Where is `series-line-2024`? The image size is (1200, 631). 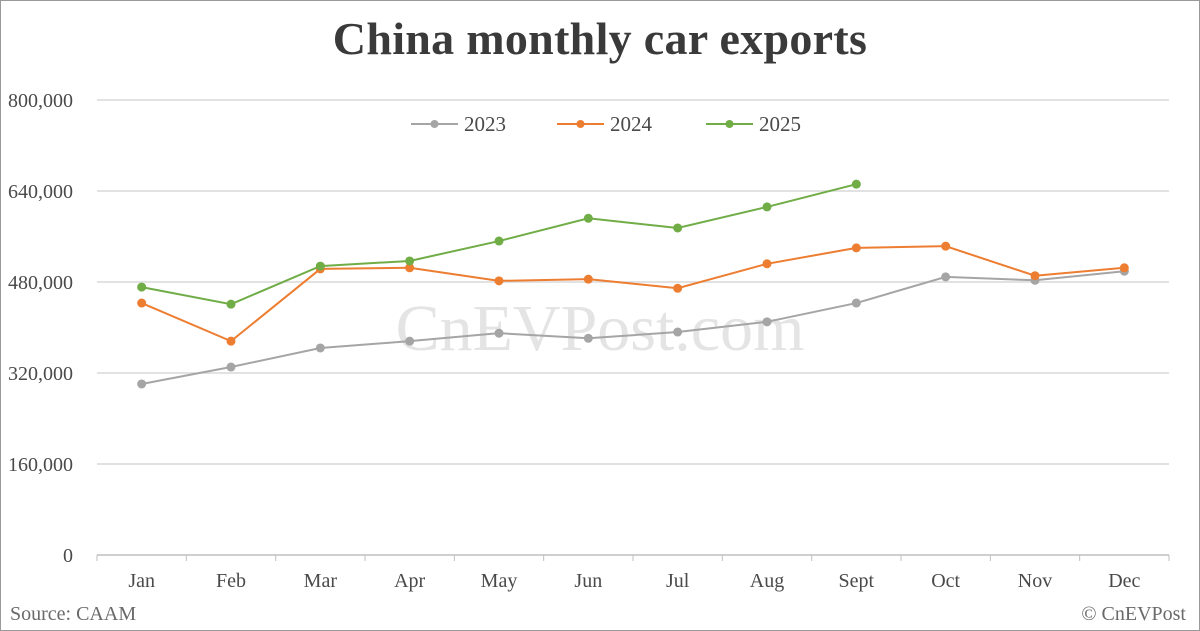 series-line-2024 is located at coordinates (633, 294).